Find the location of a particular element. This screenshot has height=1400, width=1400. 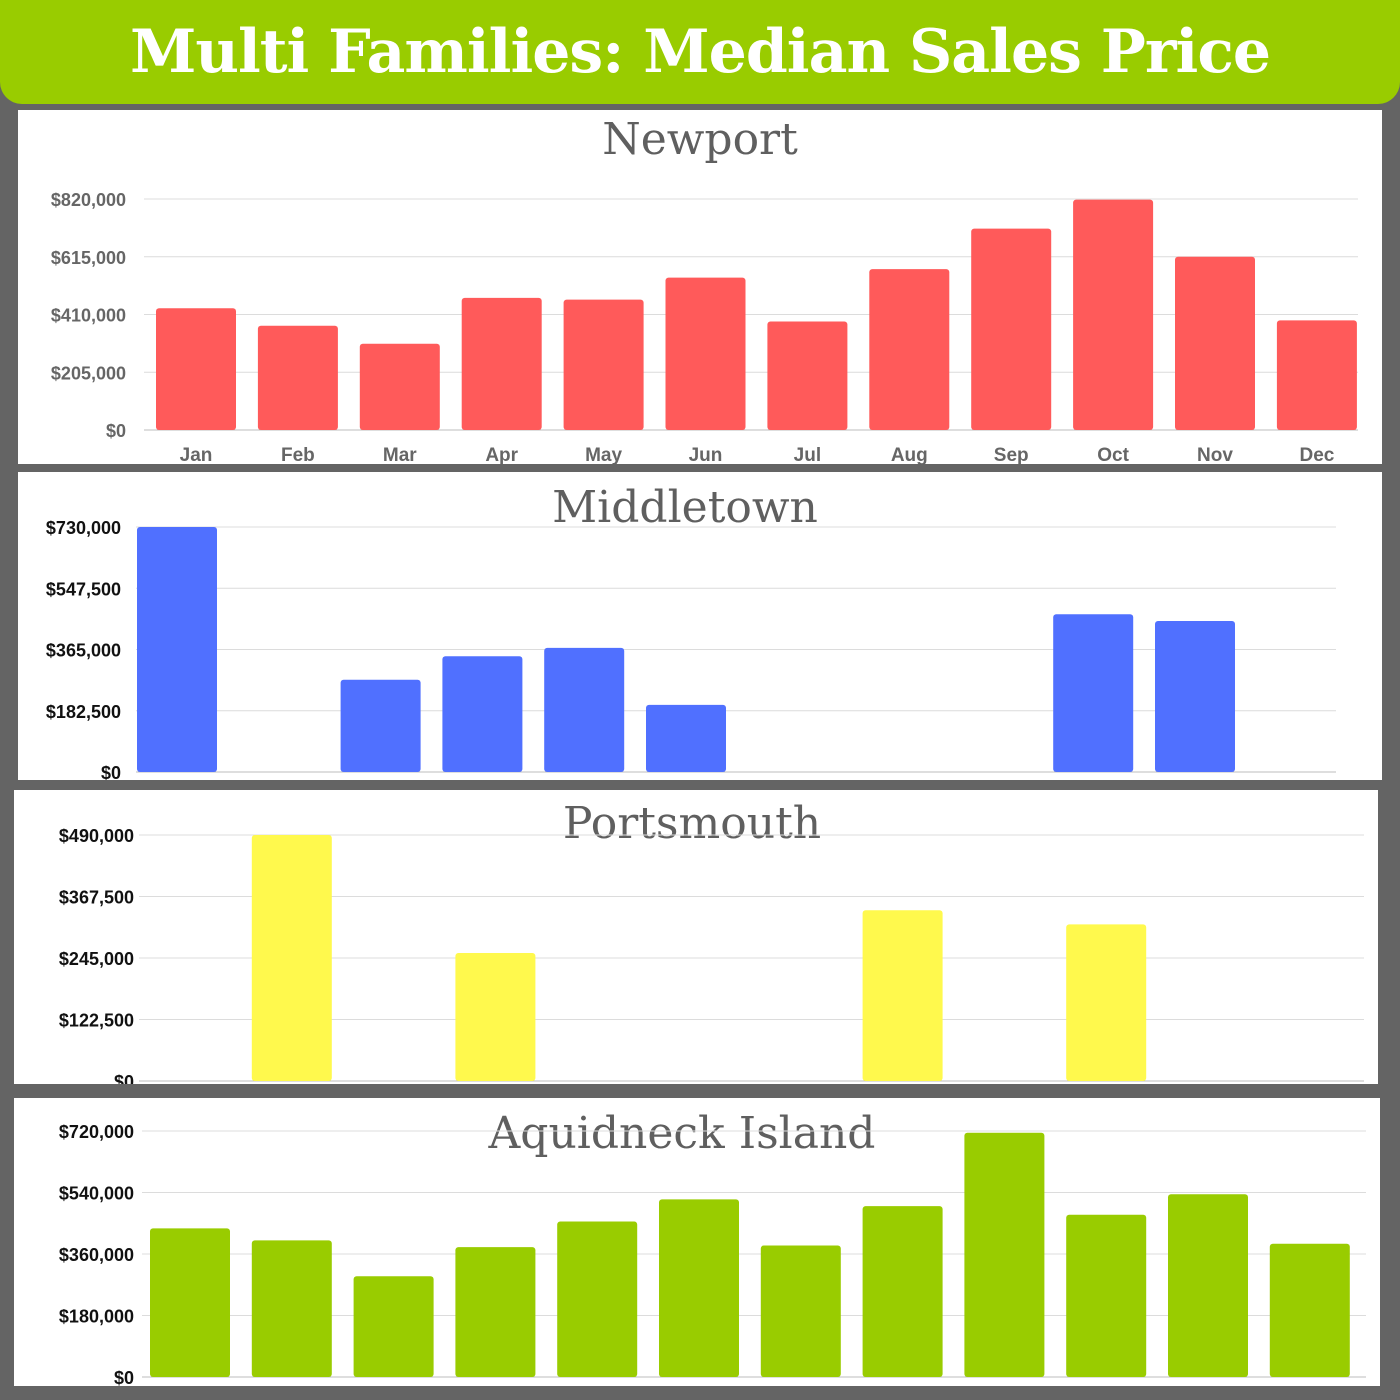

portsmouth-bar-feb is located at coordinates (291, 958).